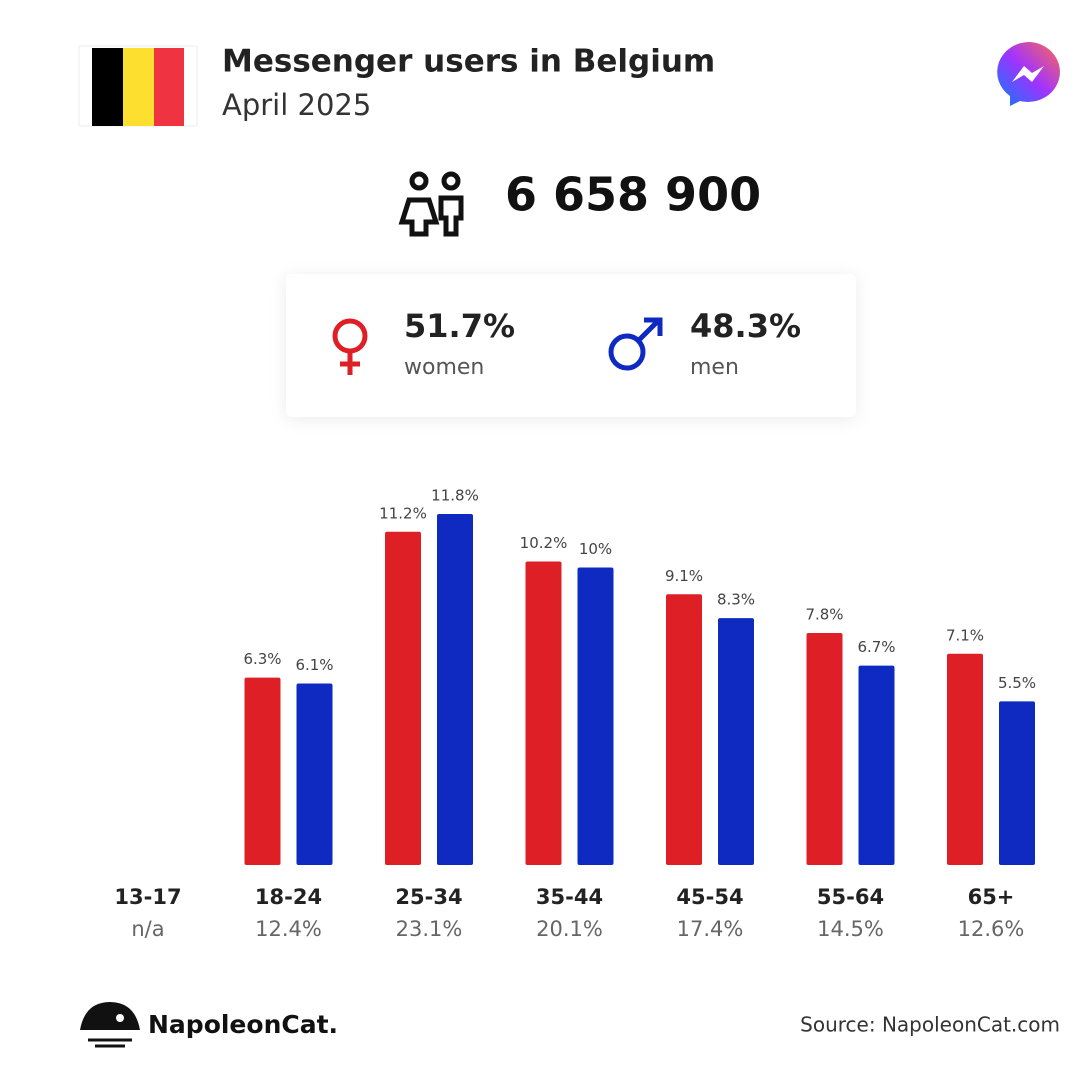 Image resolution: width=1080 pixels, height=1084 pixels. I want to click on value-label: 7.1%, so click(965, 635).